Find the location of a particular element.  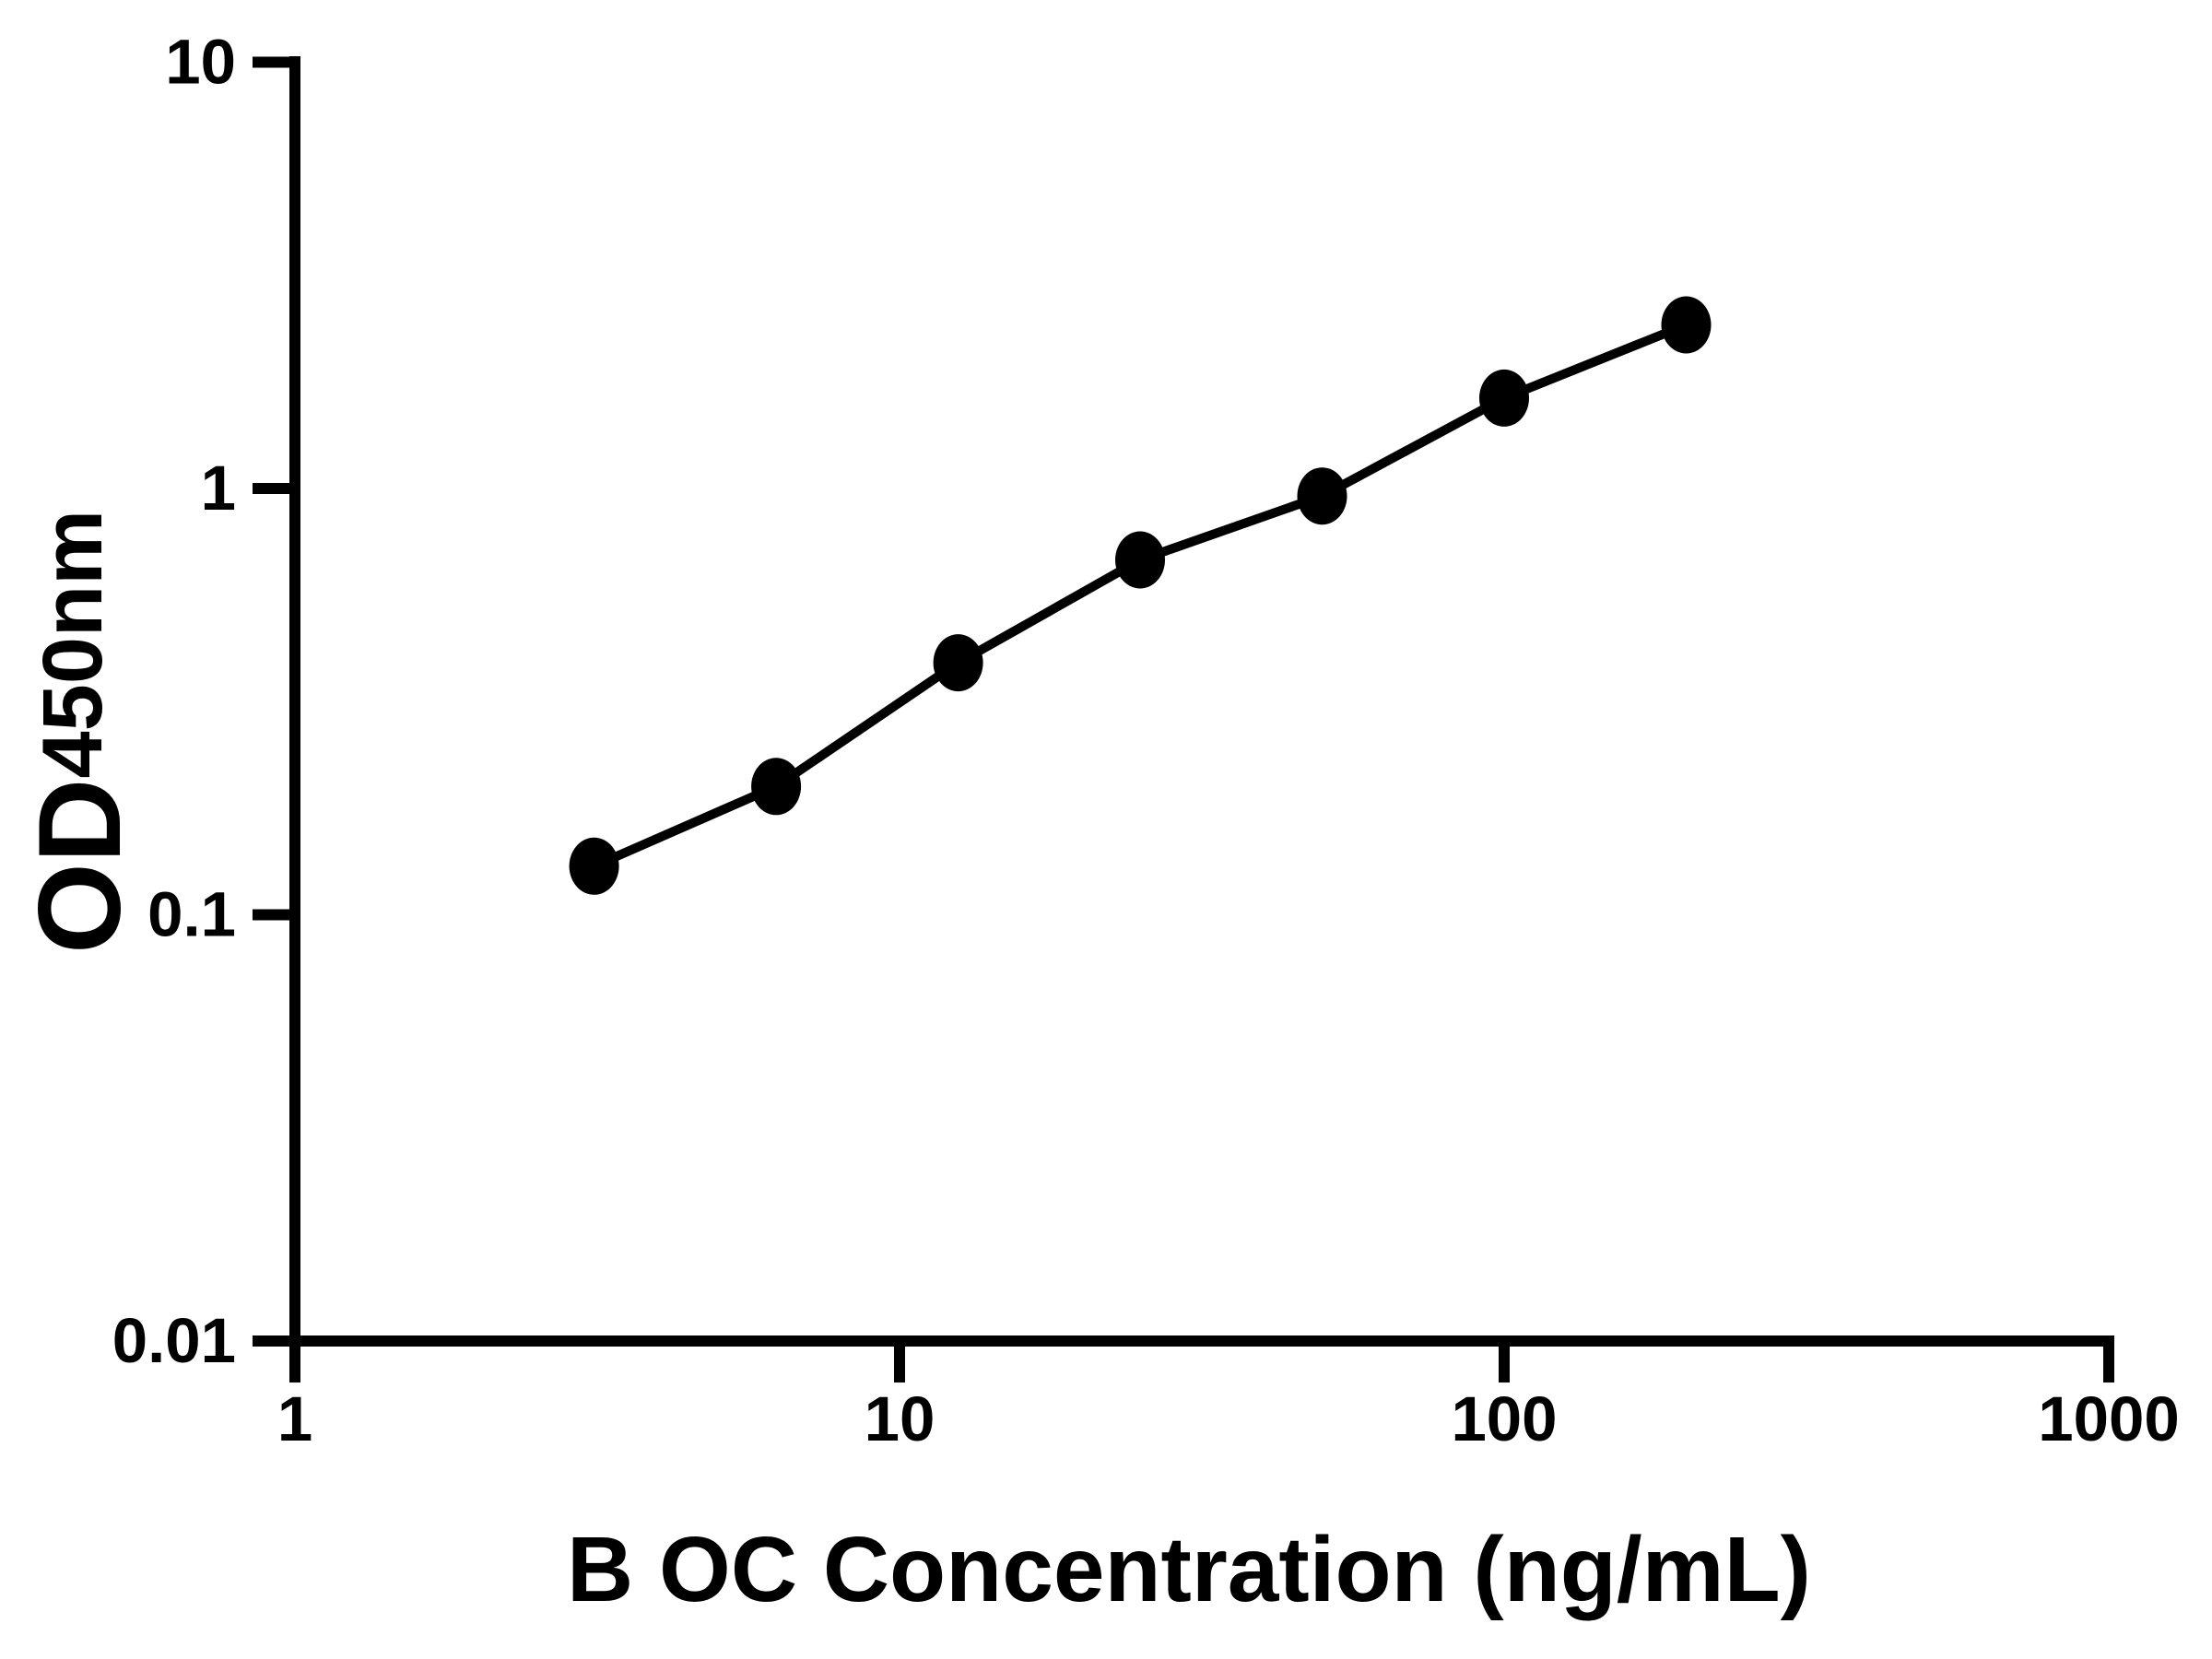

y-tick-label: 0.1 is located at coordinates (191, 914).